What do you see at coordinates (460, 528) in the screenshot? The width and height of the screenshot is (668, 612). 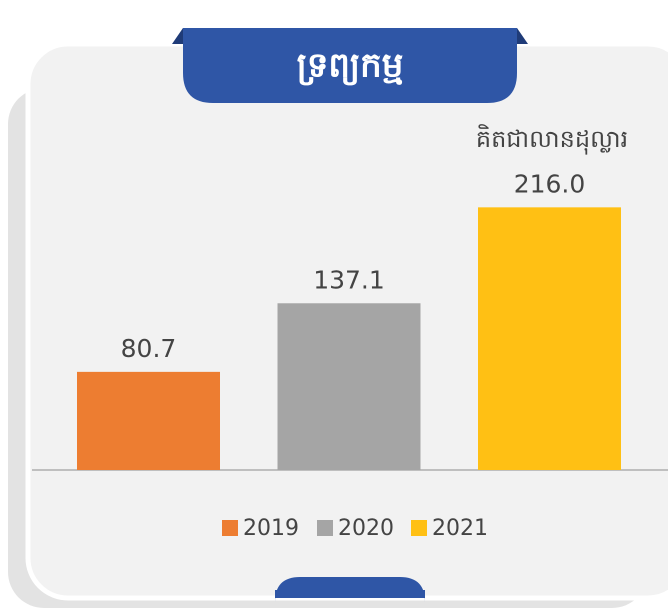 I see `legend-label: 2021` at bounding box center [460, 528].